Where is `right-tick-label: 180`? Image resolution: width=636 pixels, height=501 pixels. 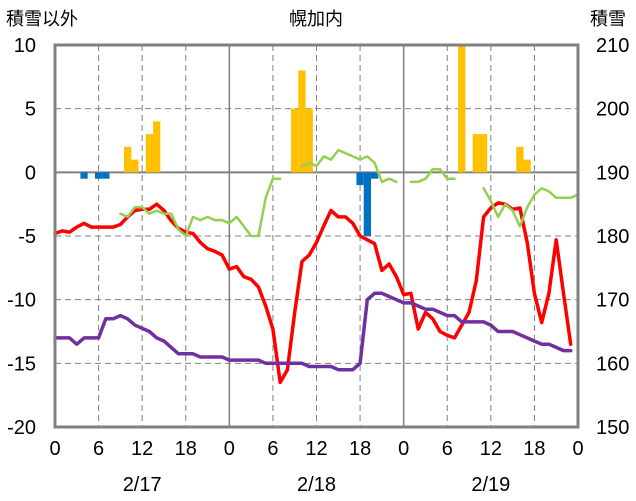 right-tick-label: 180 is located at coordinates (612, 237).